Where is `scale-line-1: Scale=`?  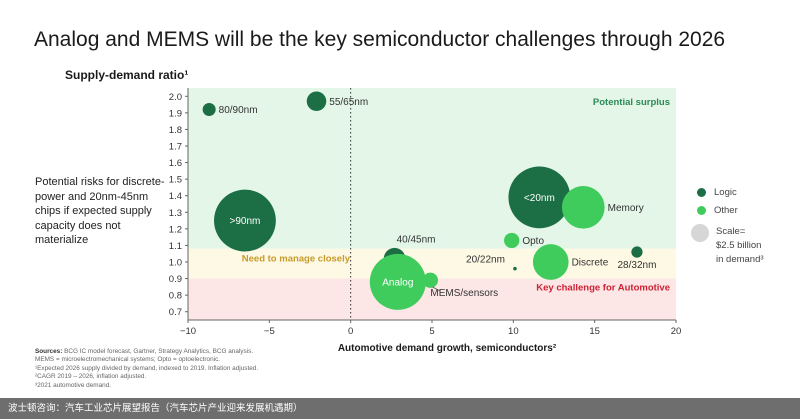 scale-line-1: Scale= is located at coordinates (731, 231).